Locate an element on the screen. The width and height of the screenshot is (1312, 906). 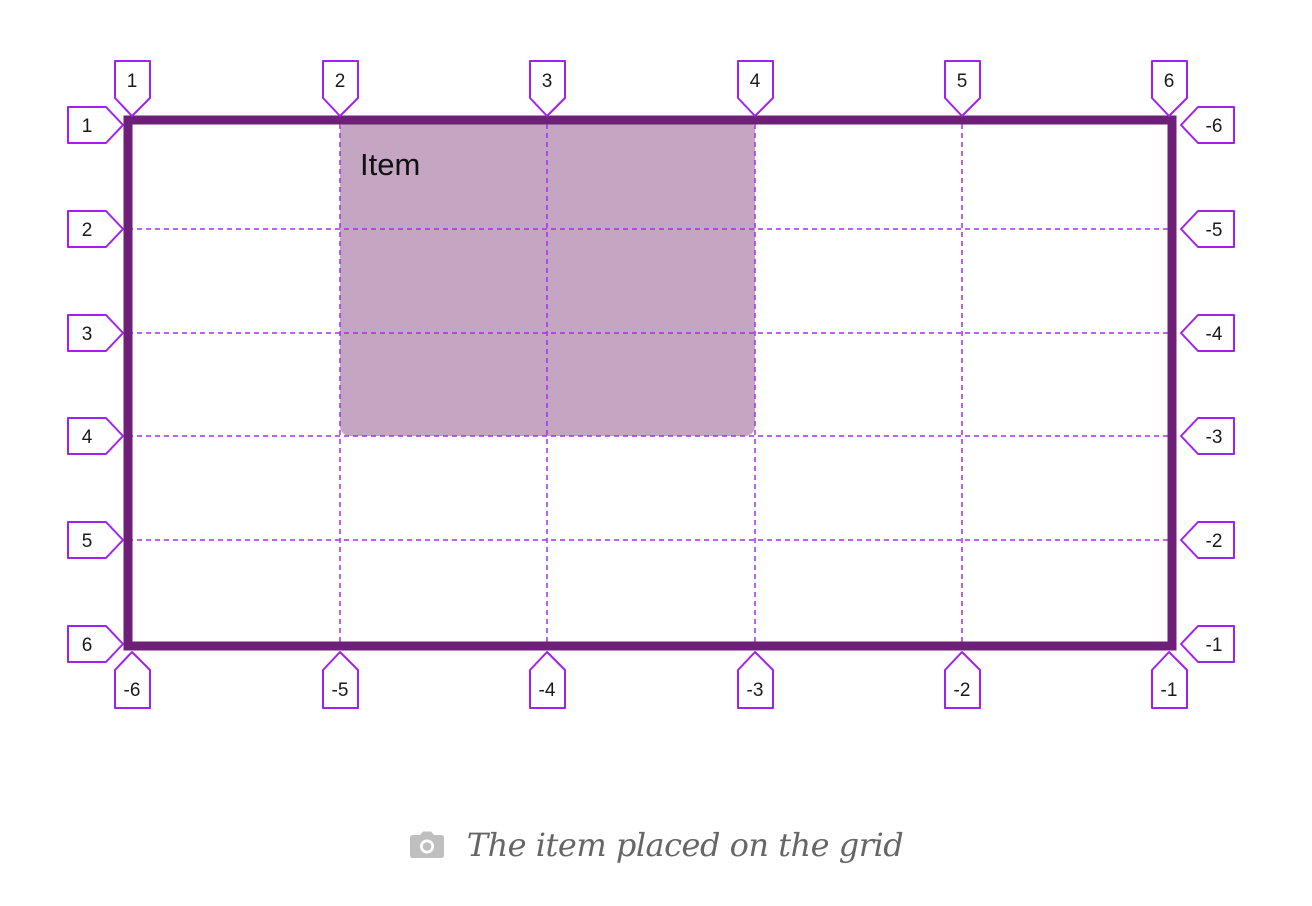
left-badge-3: 3 is located at coordinates (95, 333).